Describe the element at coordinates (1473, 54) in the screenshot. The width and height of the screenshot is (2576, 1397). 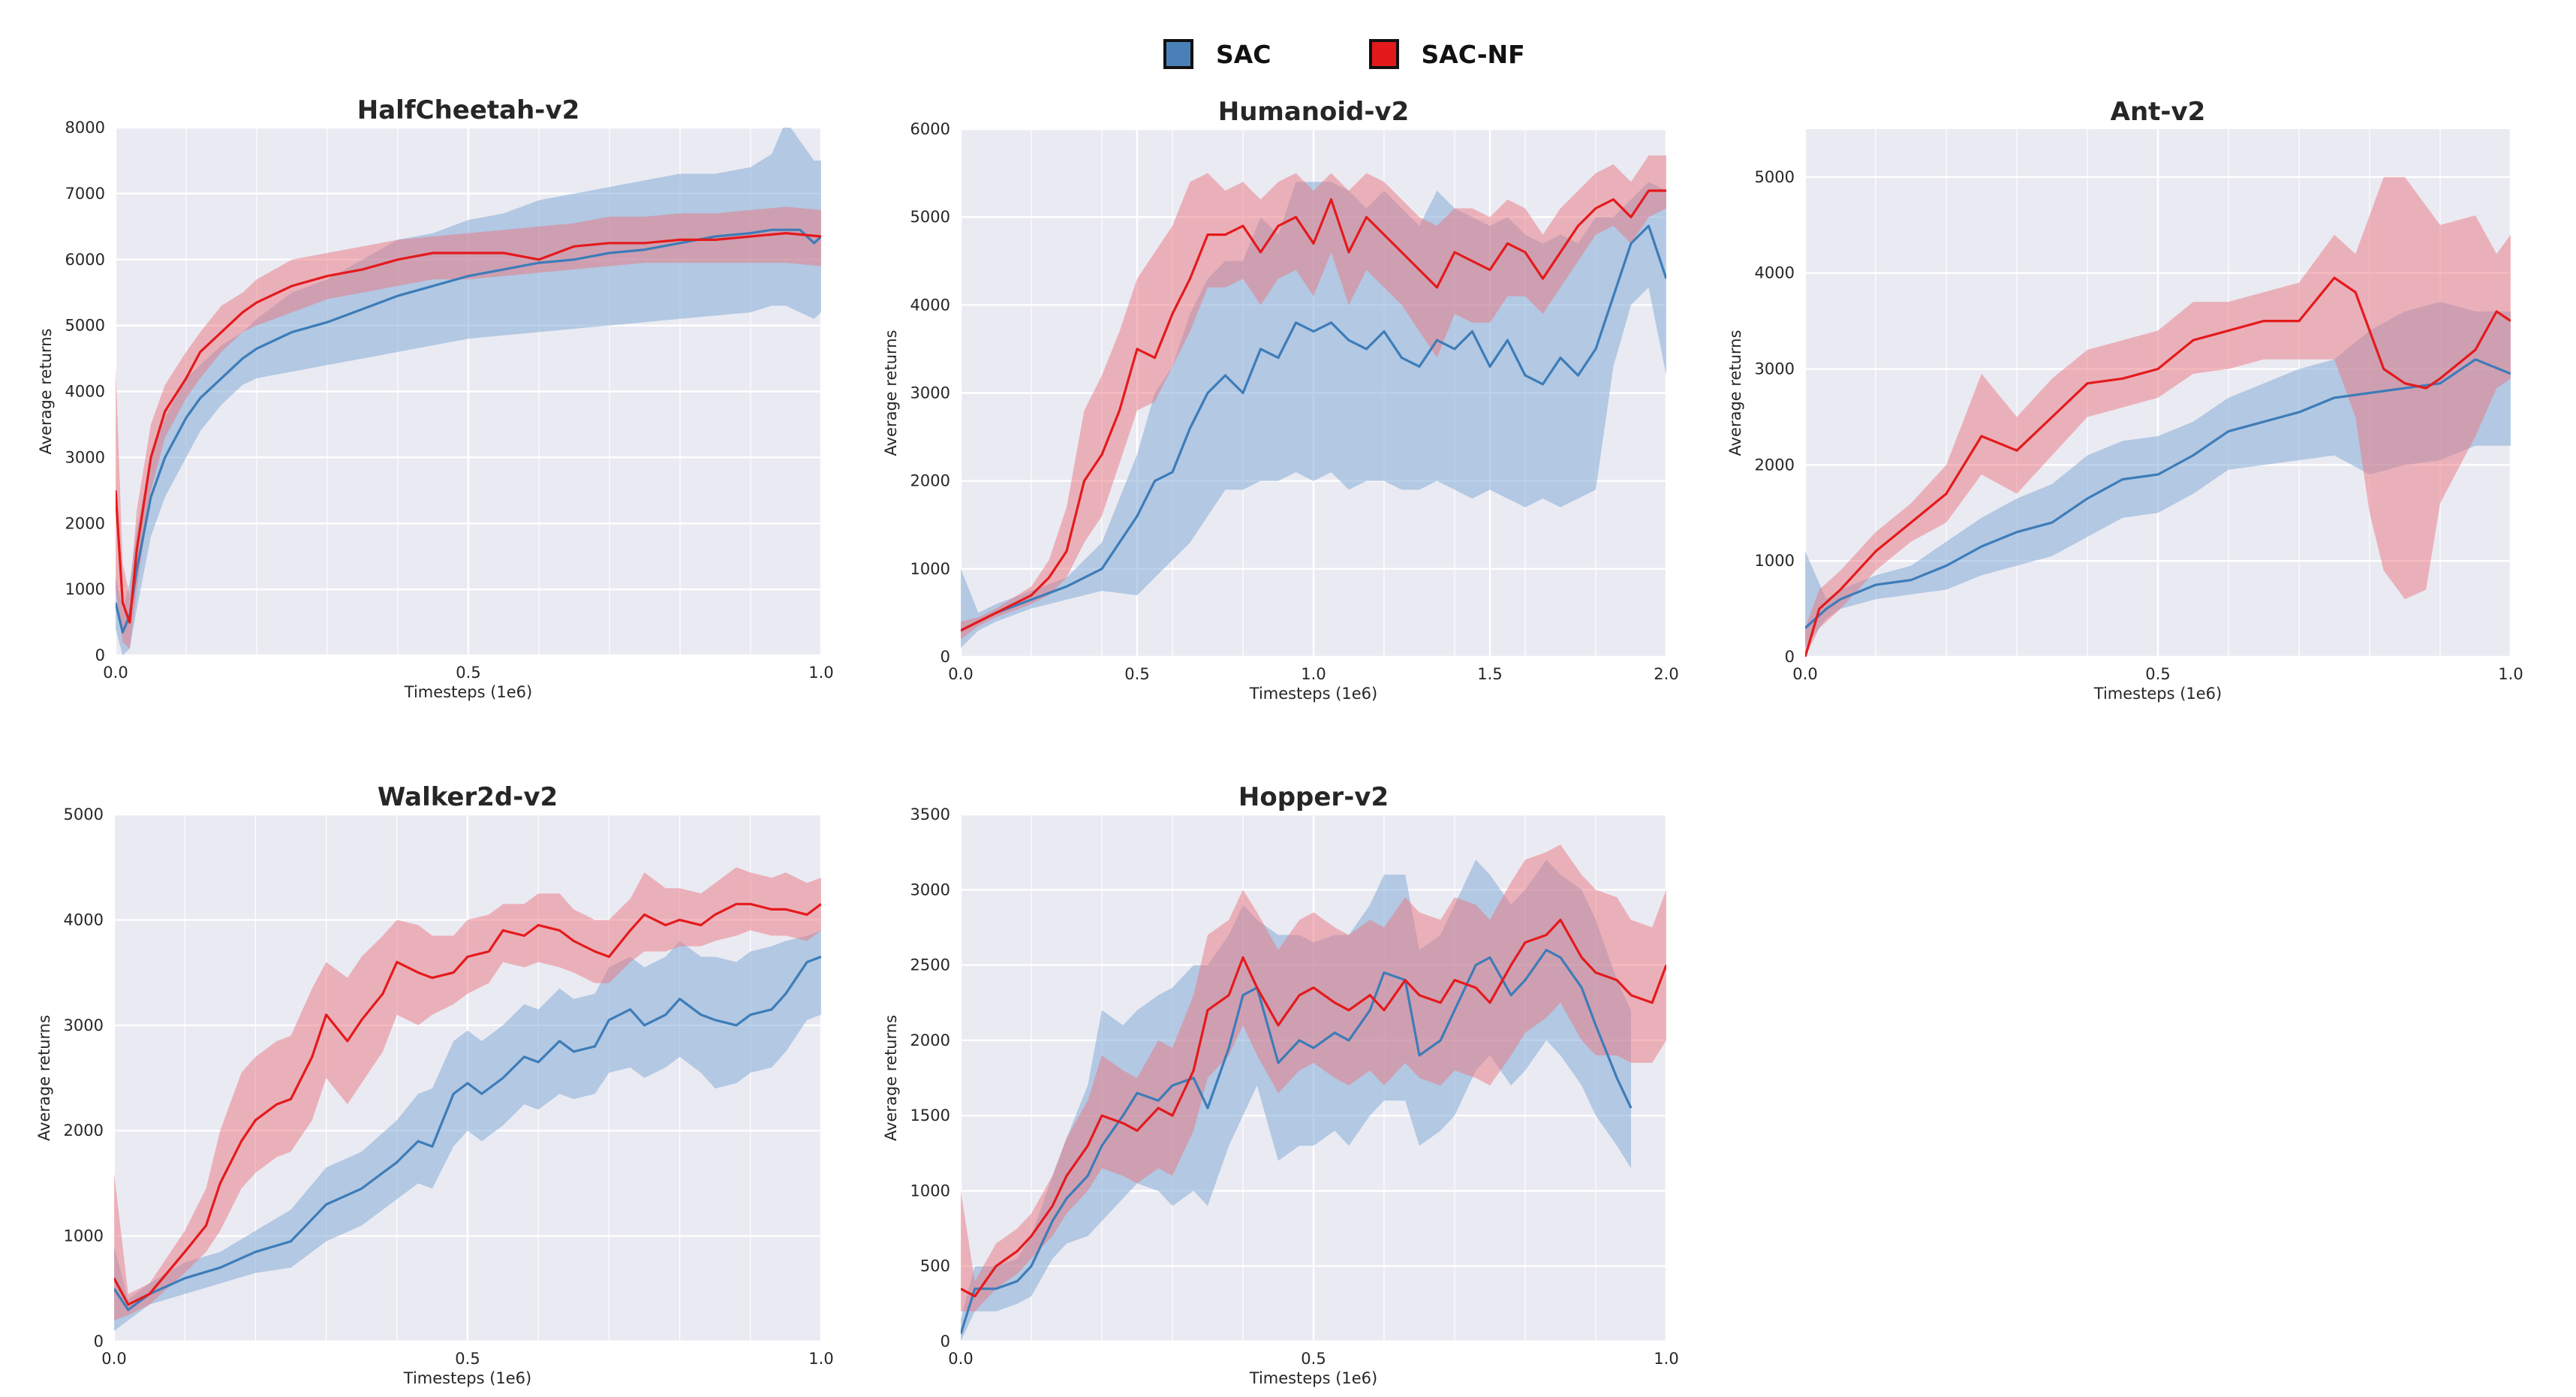
I see `legend-label-sac-nf: SAC-NF` at that location.